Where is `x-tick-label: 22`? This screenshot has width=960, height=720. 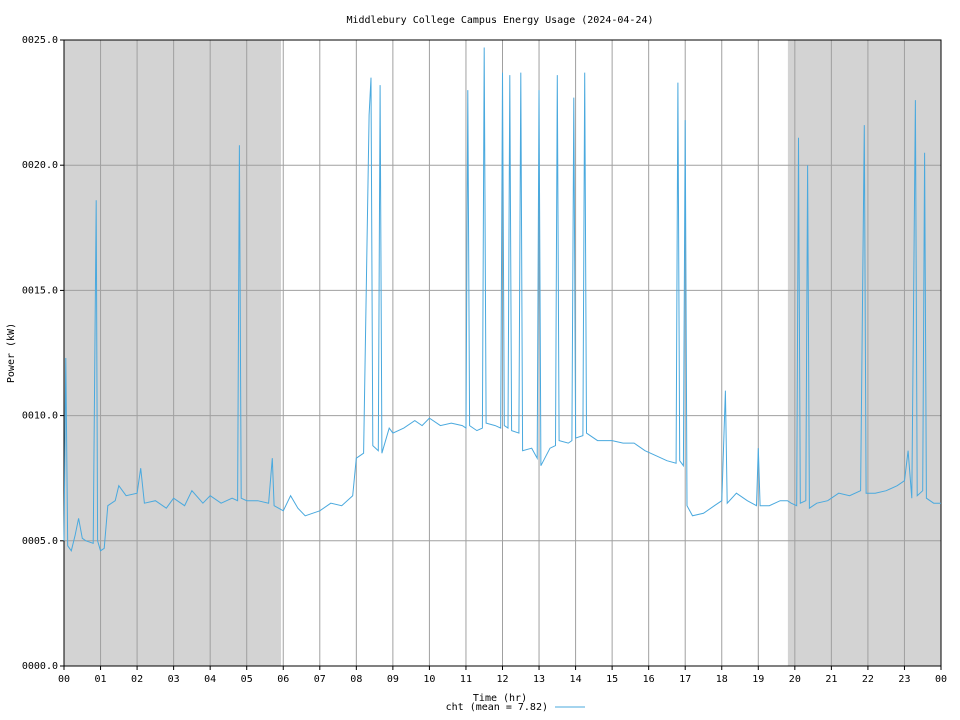
x-tick-label: 22 is located at coordinates (868, 679).